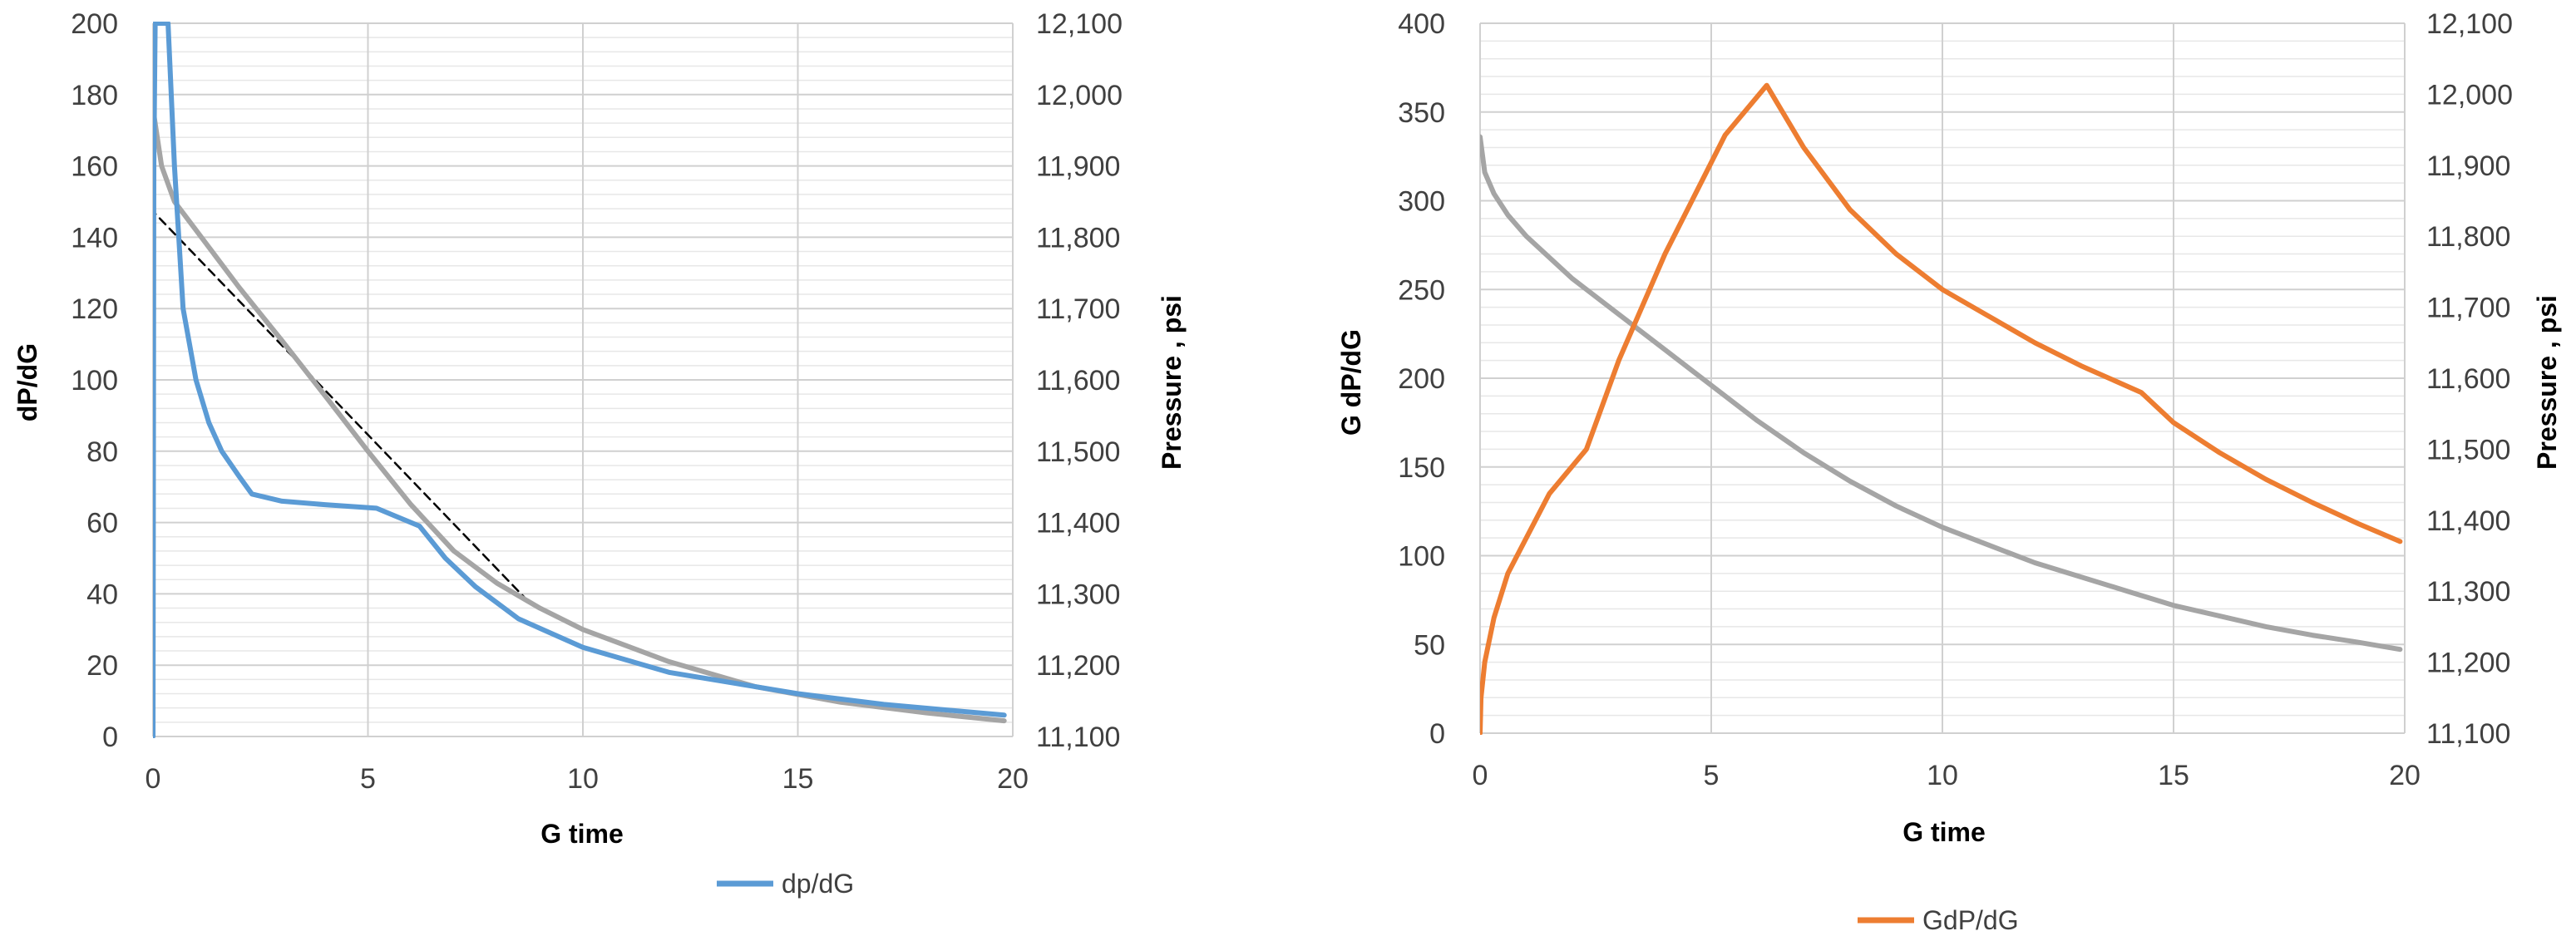  What do you see at coordinates (1421, 24) in the screenshot?
I see `y-tick-label: 400` at bounding box center [1421, 24].